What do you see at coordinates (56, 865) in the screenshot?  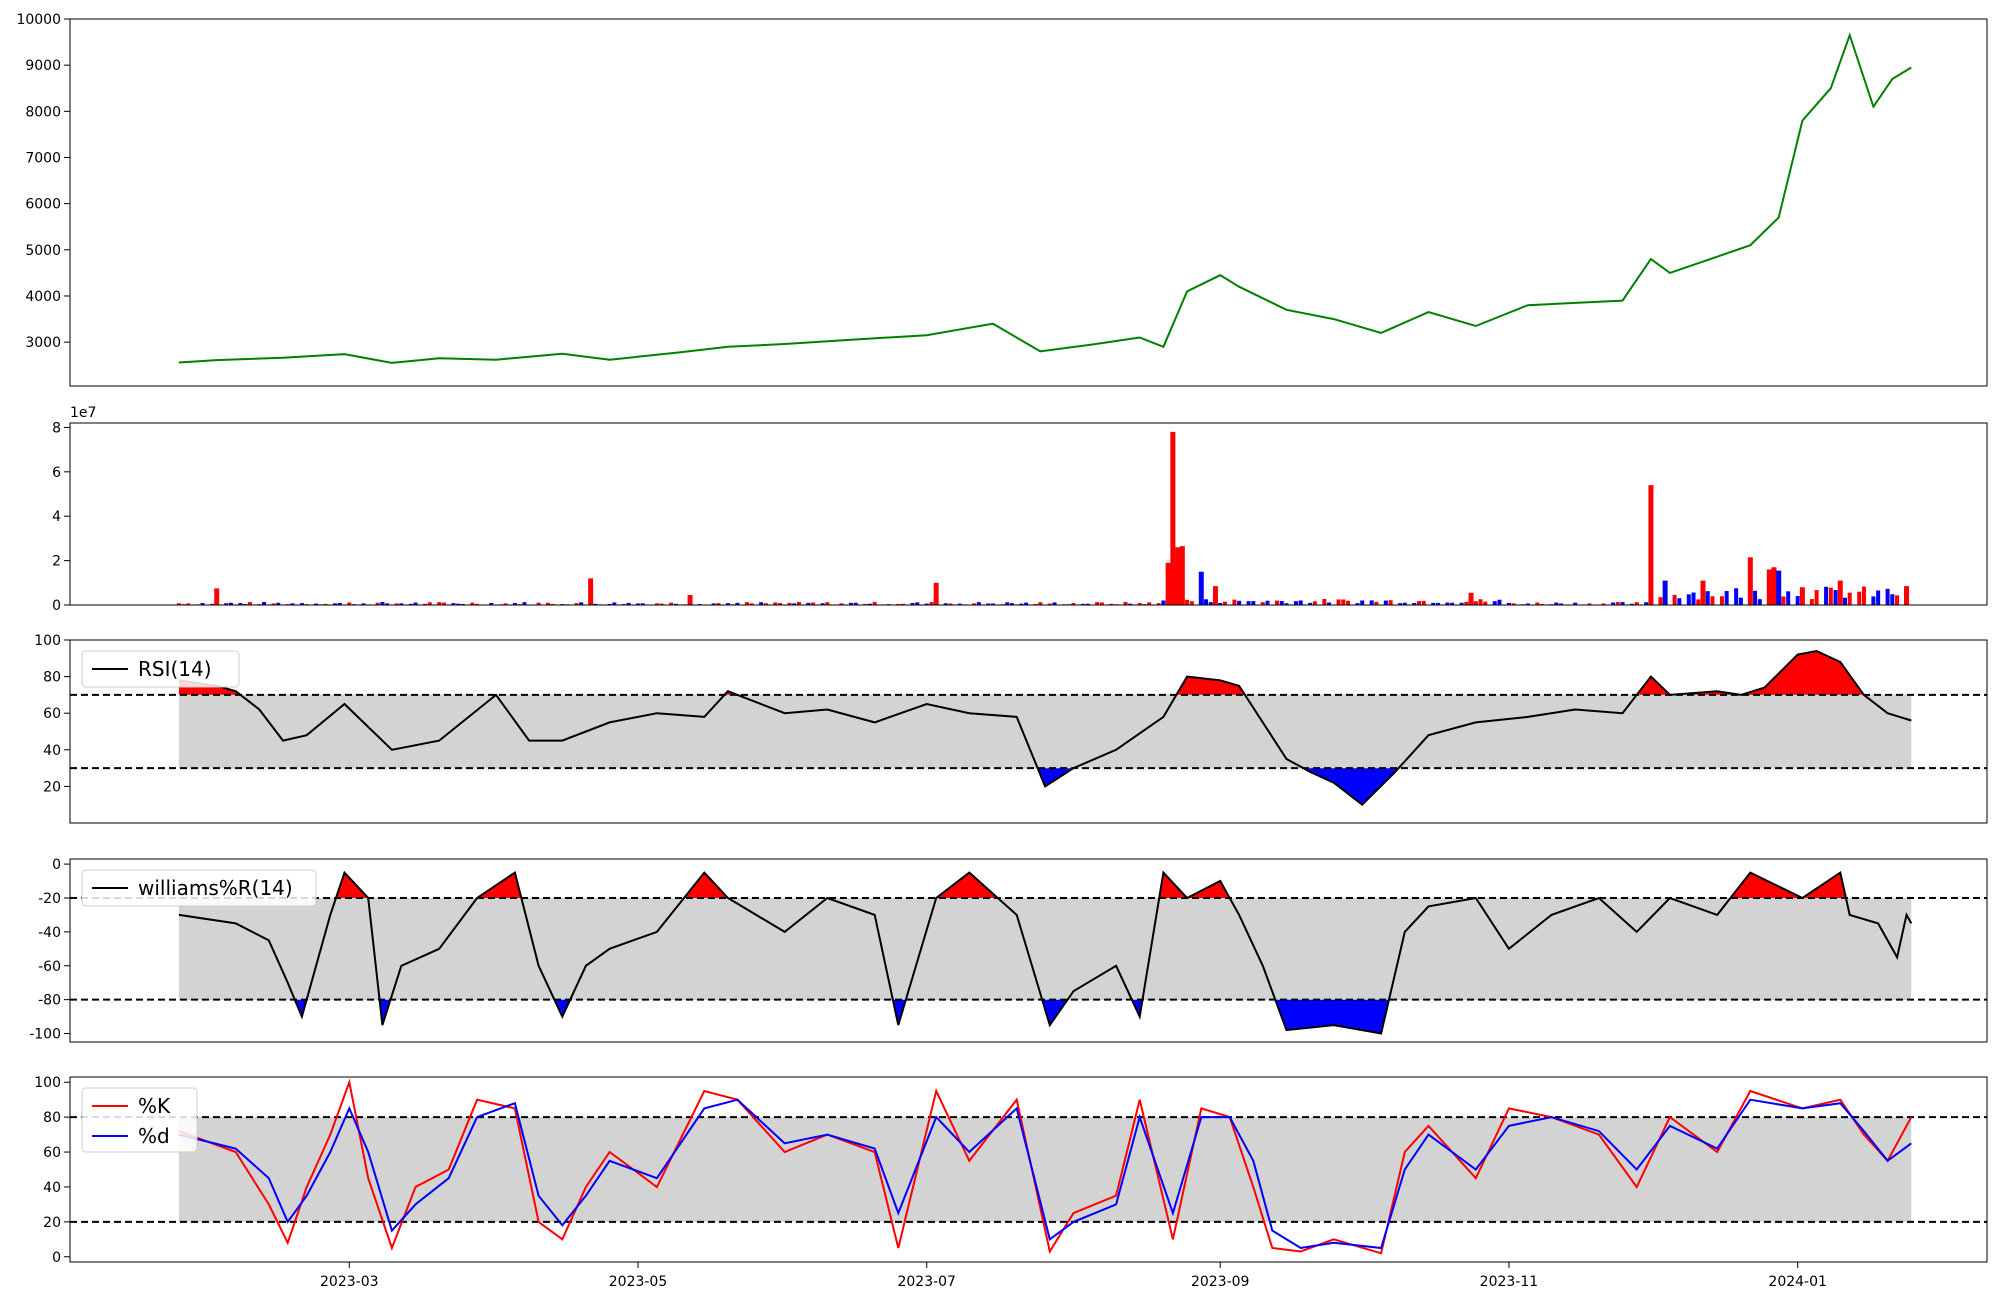 I see `williams-ytick-label: 0` at bounding box center [56, 865].